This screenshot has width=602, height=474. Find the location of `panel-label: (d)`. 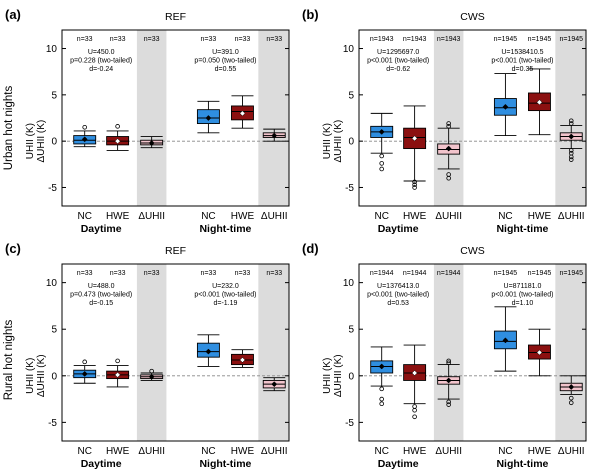

panel-label: (d) is located at coordinates (310, 248).